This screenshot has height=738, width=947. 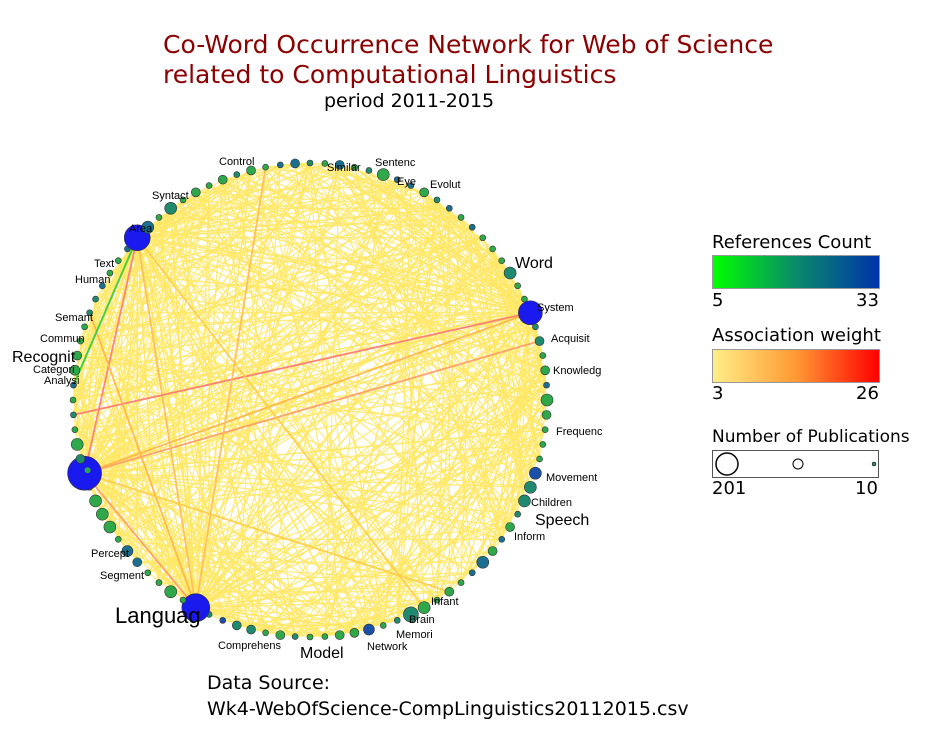 I want to click on node-label-comprehens: Comprehens, so click(x=249, y=646).